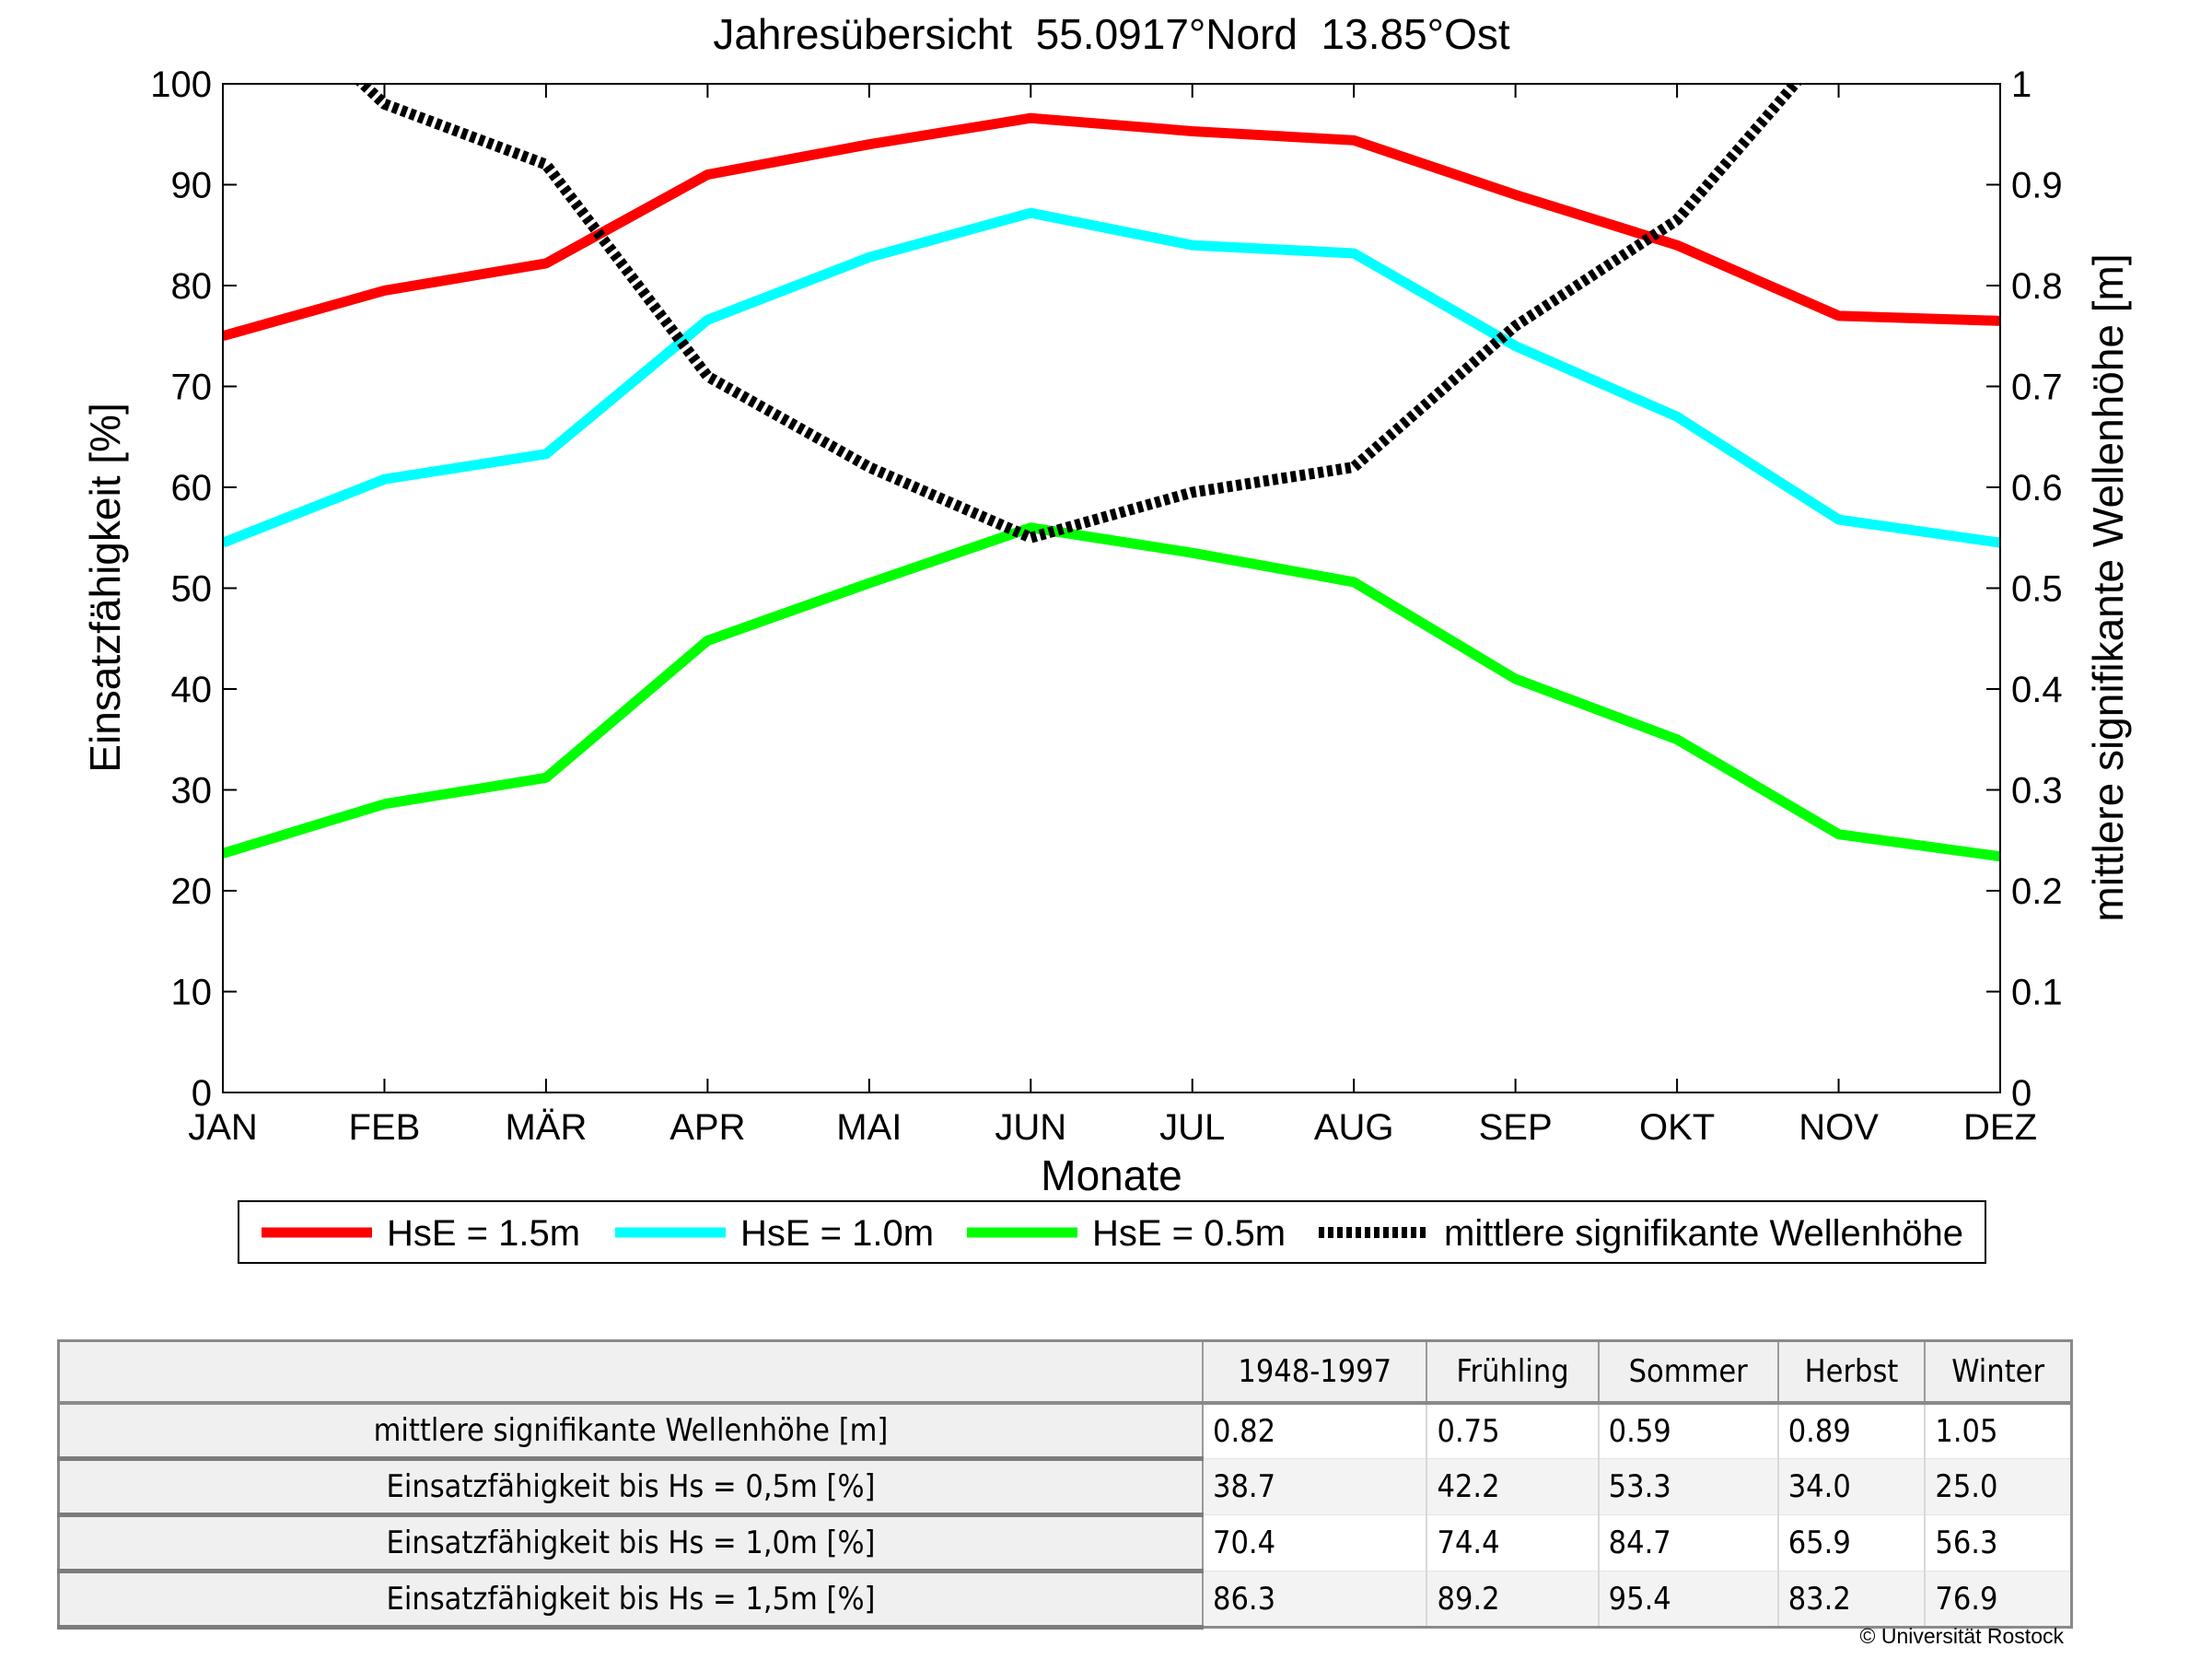  What do you see at coordinates (1689, 1372) in the screenshot?
I see `table-header: Sommer` at bounding box center [1689, 1372].